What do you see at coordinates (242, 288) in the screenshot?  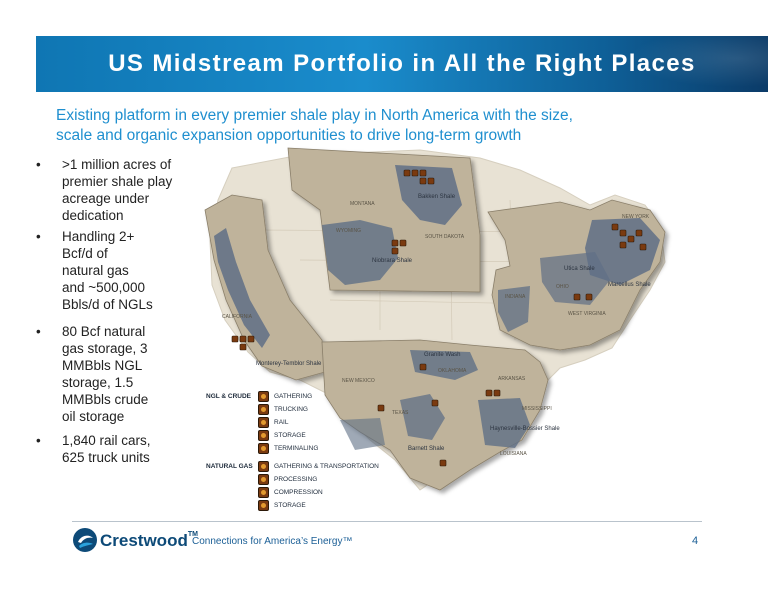 I see `shale-monterey` at bounding box center [242, 288].